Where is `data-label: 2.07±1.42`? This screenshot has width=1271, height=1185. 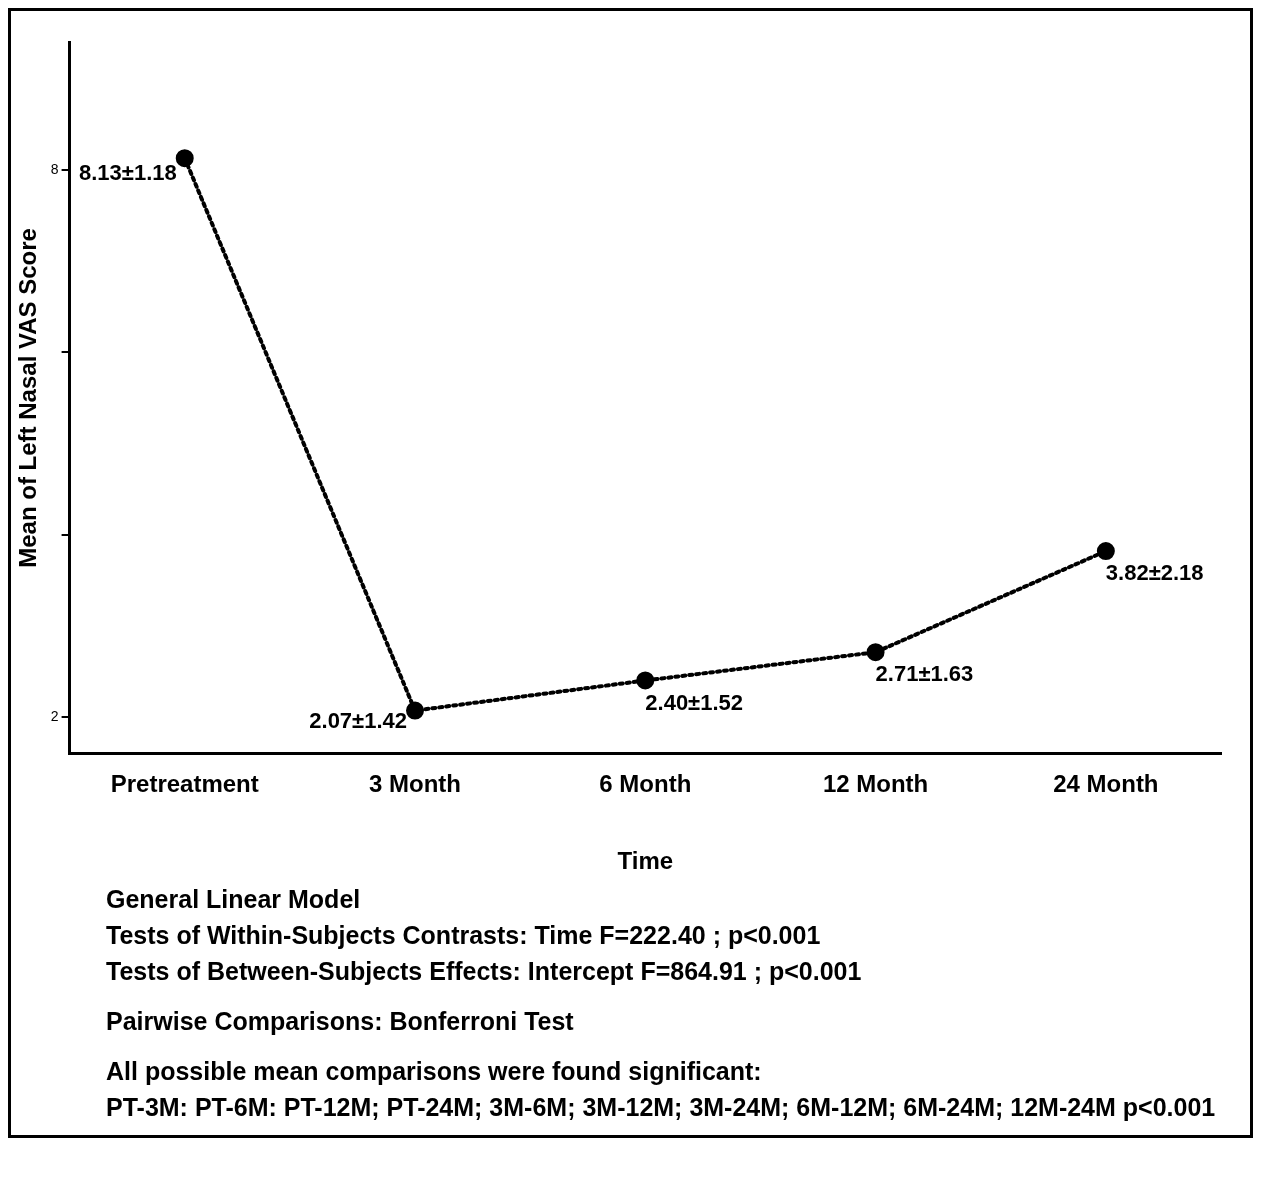 data-label: 2.07±1.42 is located at coordinates (358, 720).